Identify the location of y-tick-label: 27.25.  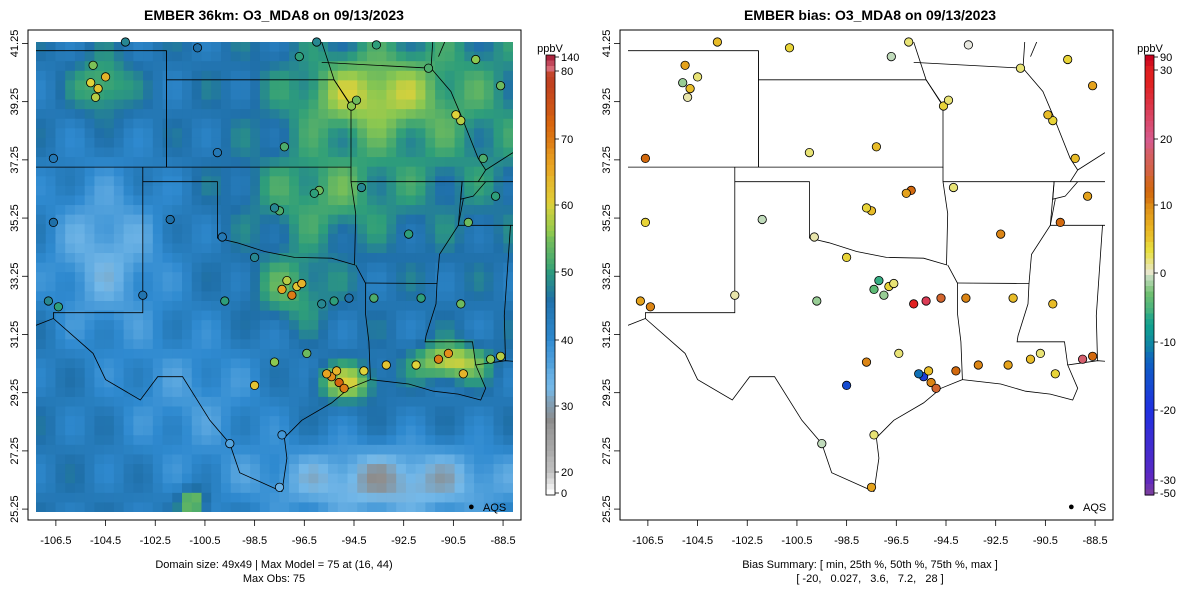
(15, 451).